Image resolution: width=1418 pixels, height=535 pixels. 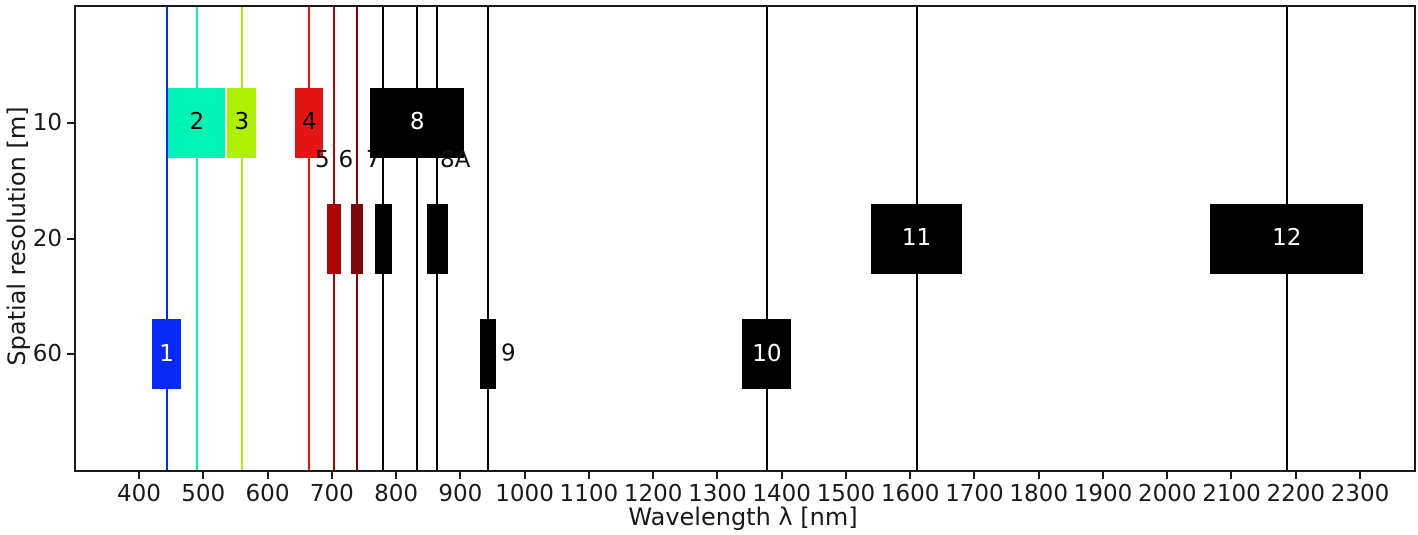 I want to click on x-tick-label-400: 400, so click(x=139, y=494).